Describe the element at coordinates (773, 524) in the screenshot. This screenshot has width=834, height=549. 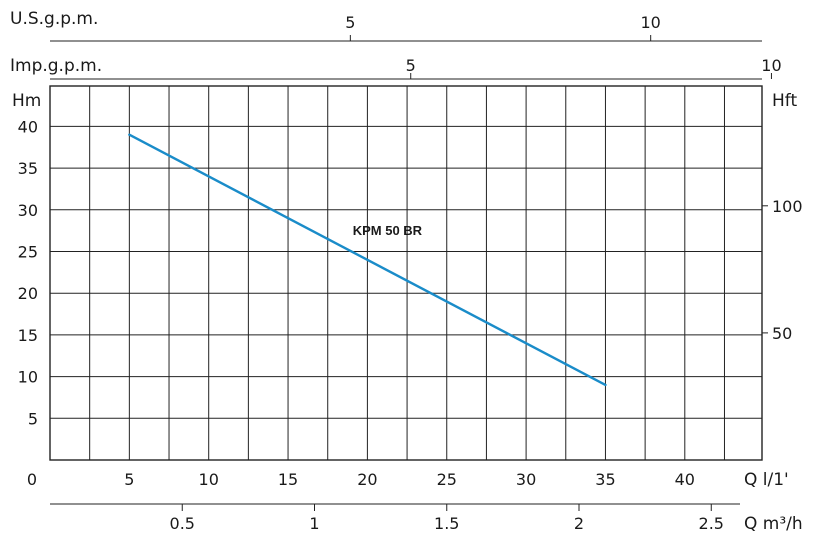
I see `x-secondary-axis-label: Q m³/h` at that location.